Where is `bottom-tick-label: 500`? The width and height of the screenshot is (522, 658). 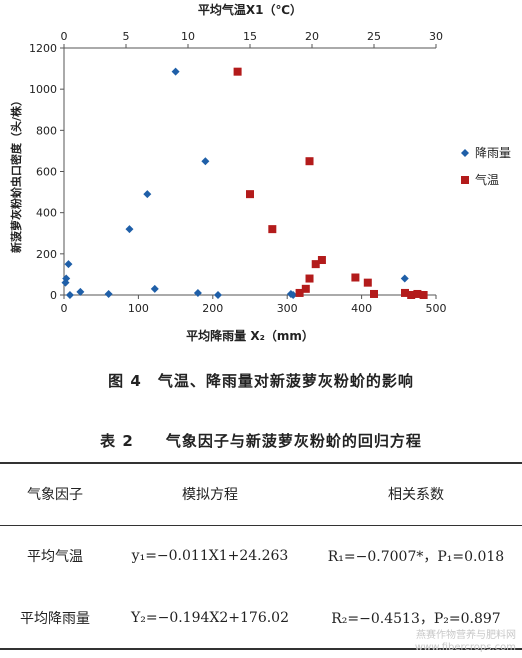
bottom-tick-label: 500 is located at coordinates (436, 308).